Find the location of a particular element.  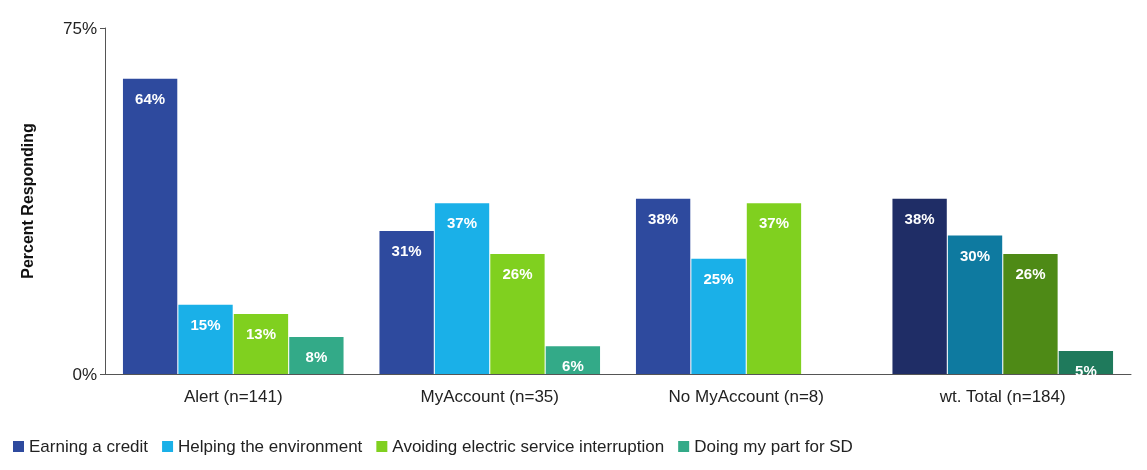

legend-label: Earning a credit is located at coordinates (89, 446).